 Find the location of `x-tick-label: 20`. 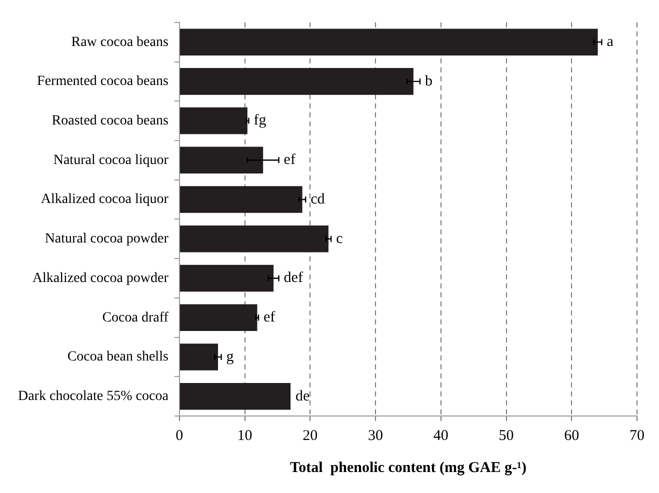

x-tick-label: 20 is located at coordinates (310, 436).